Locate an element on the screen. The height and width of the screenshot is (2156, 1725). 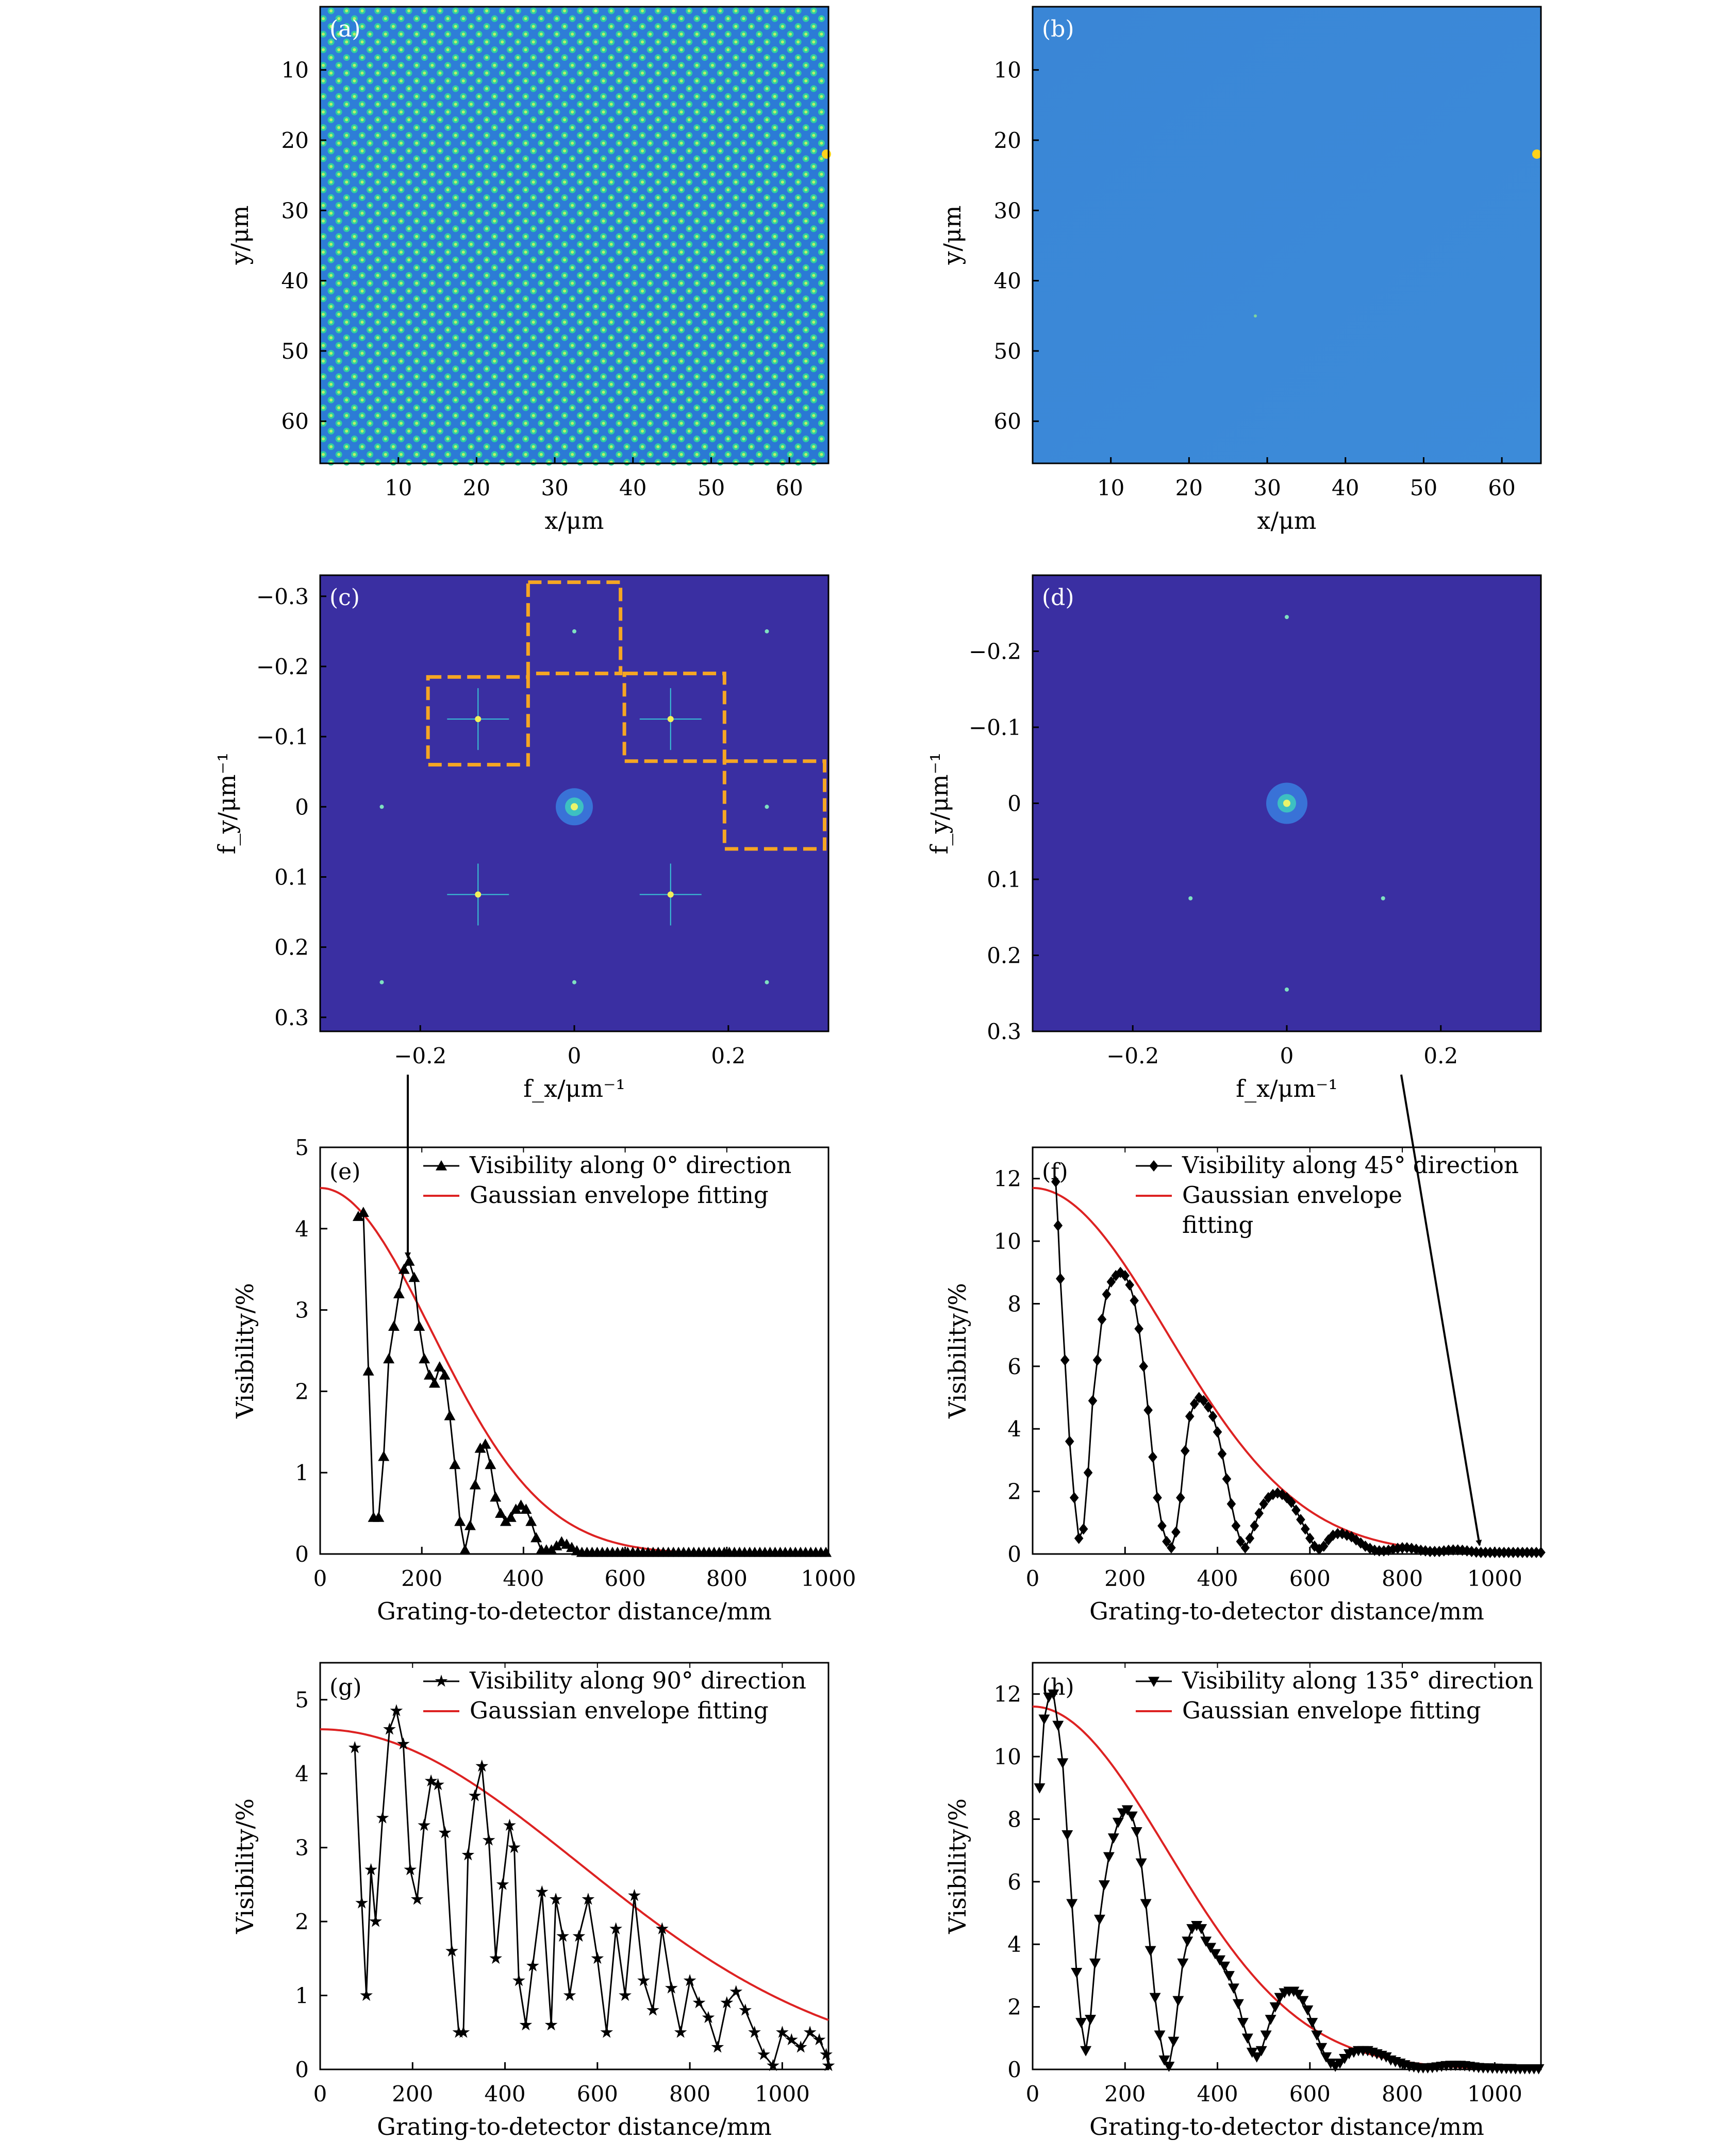
panel-label: (f) is located at coordinates (1055, 1172).